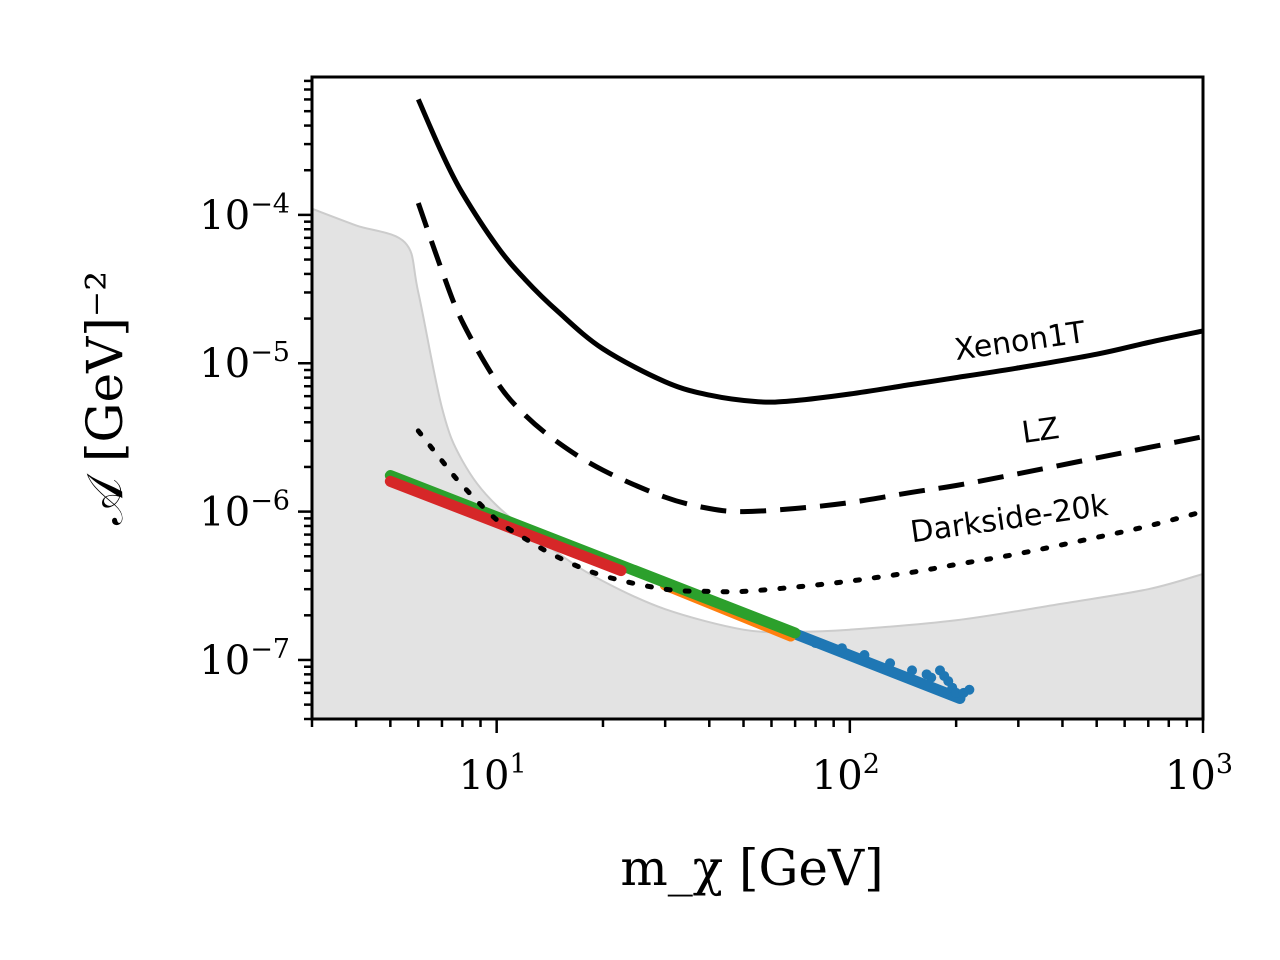 The width and height of the screenshot is (1280, 960). Describe the element at coordinates (809, 511) in the screenshot. I see `darkside-20k-curve` at that location.